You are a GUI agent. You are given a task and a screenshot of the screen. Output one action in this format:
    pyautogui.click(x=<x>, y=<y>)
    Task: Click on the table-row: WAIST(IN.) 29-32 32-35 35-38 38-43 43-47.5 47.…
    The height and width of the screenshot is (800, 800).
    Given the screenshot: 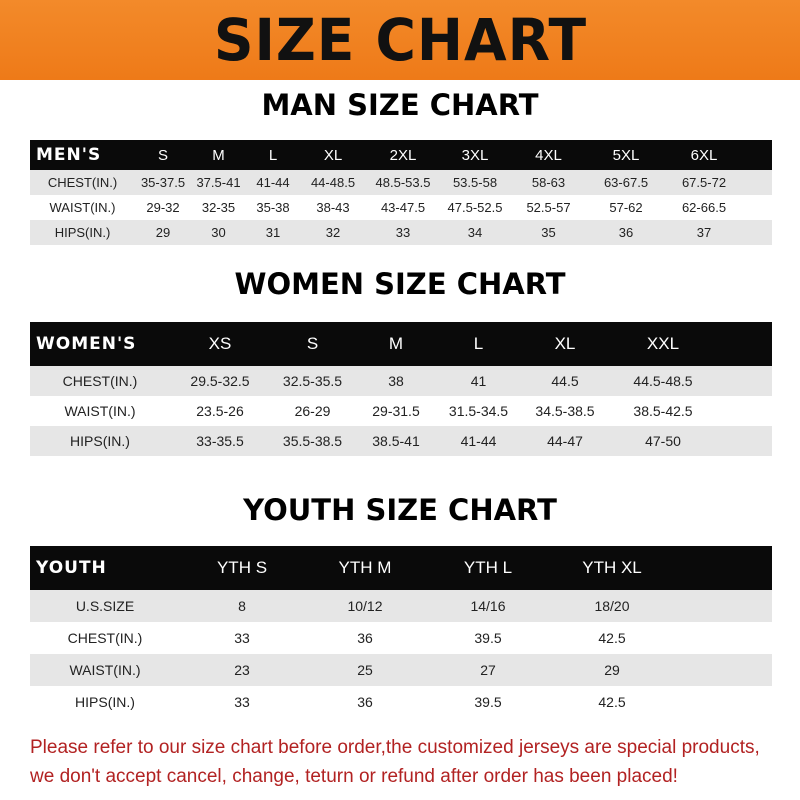 What is the action you would take?
    pyautogui.click(x=401, y=207)
    